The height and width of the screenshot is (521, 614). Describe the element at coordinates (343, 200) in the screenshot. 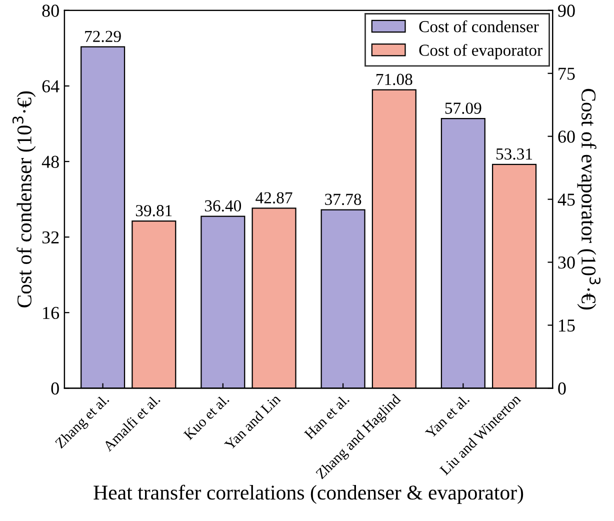

I see `data-label: 37.78` at that location.